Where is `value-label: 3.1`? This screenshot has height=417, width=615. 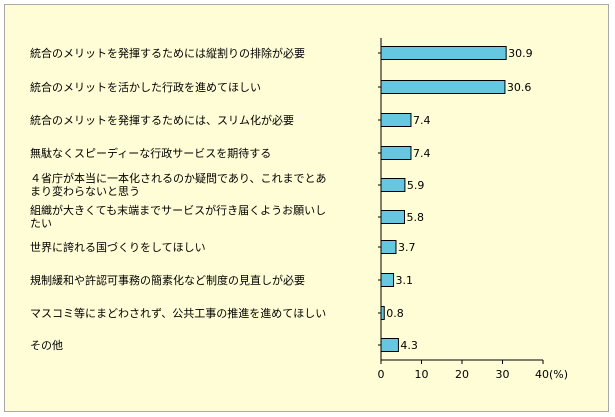
value-label: 3.1 is located at coordinates (405, 280).